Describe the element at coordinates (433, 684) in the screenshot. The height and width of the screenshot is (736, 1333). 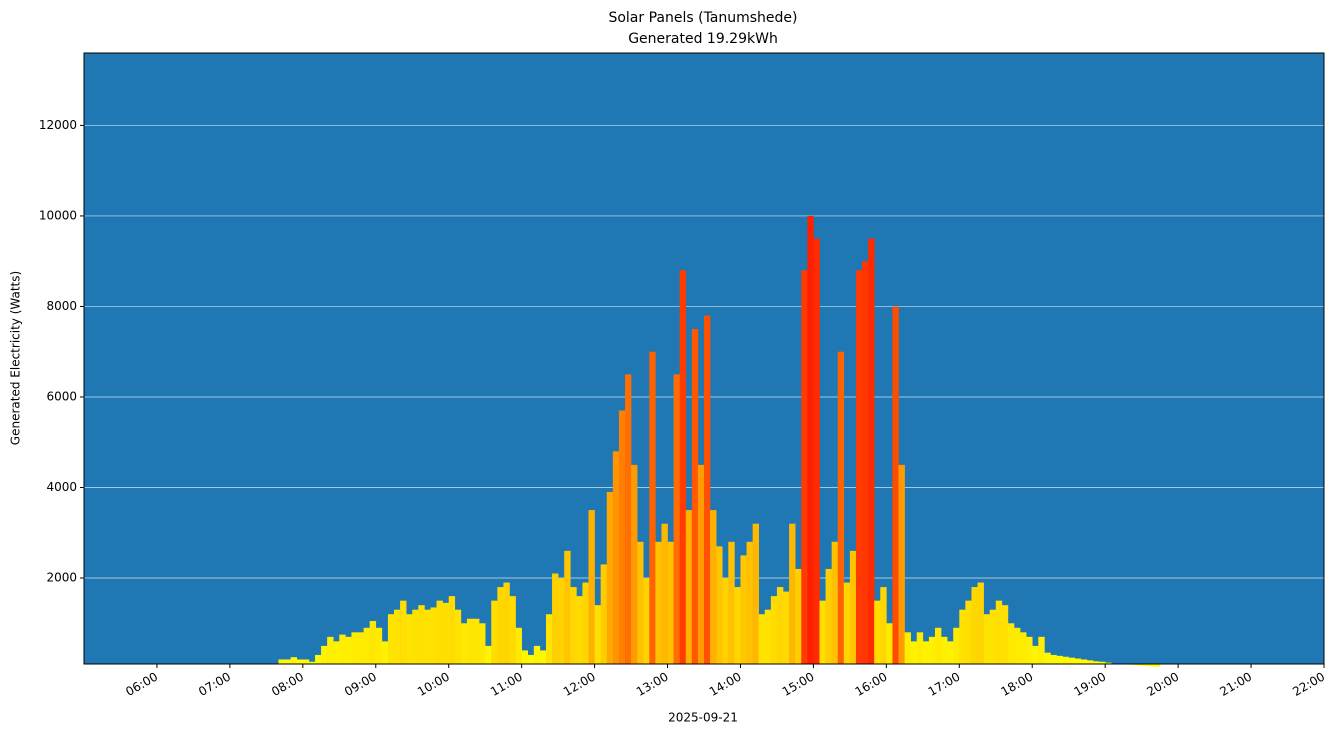
I see `x-tick-label: 10:00` at that location.